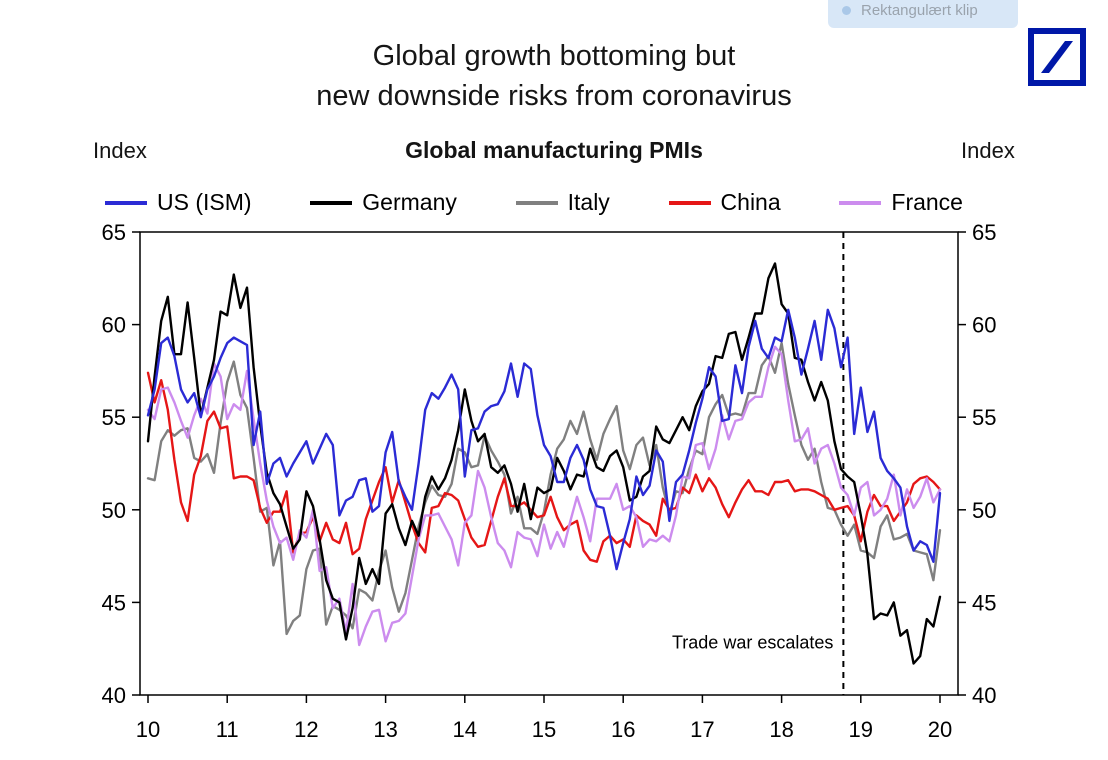  I want to click on deutsche-bank-logo-icon, so click(1057, 57).